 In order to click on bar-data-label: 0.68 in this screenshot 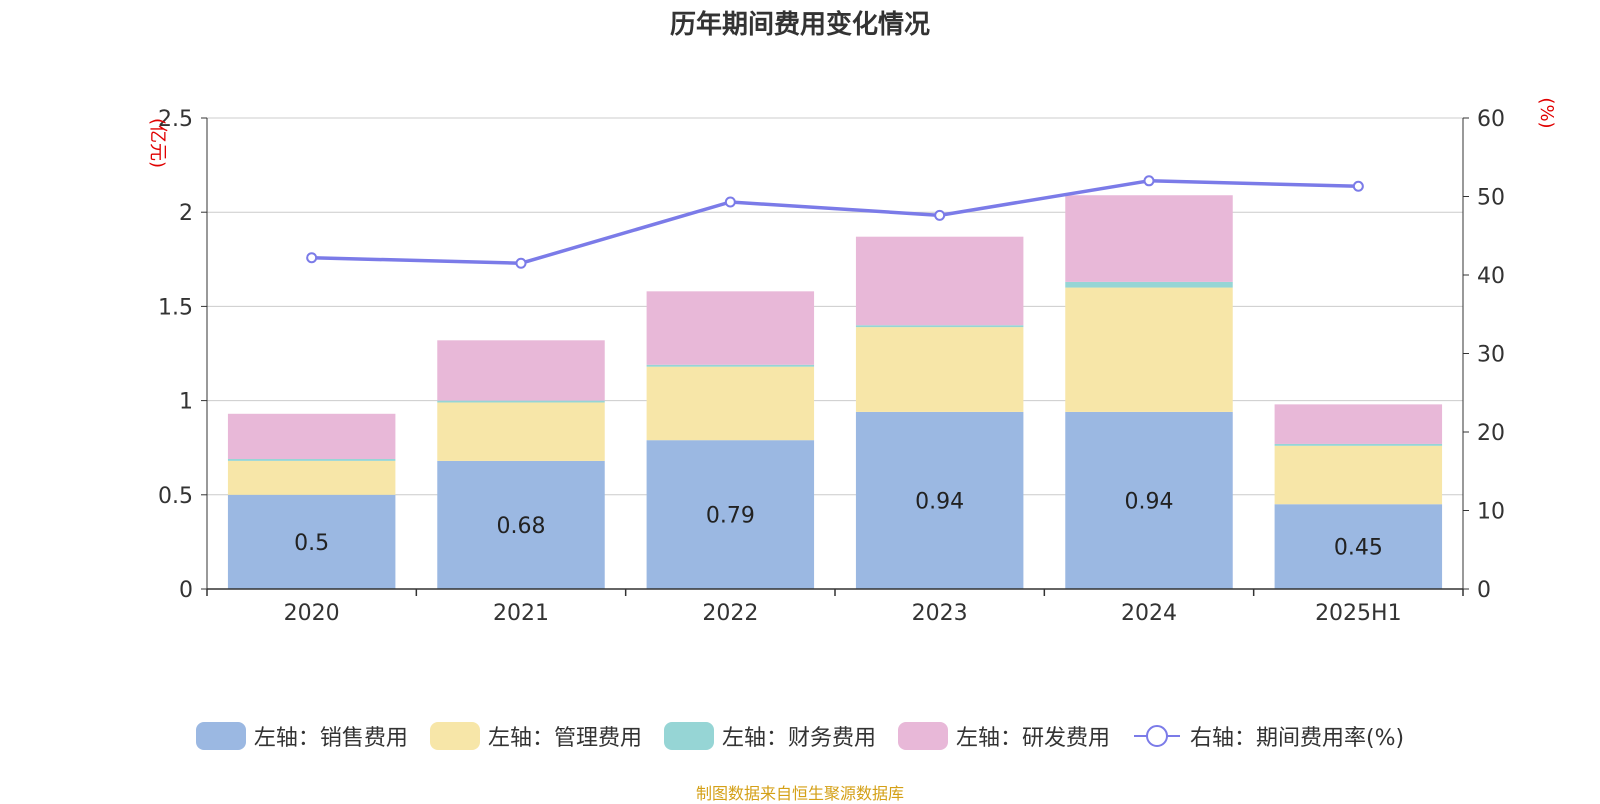, I will do `click(521, 526)`.